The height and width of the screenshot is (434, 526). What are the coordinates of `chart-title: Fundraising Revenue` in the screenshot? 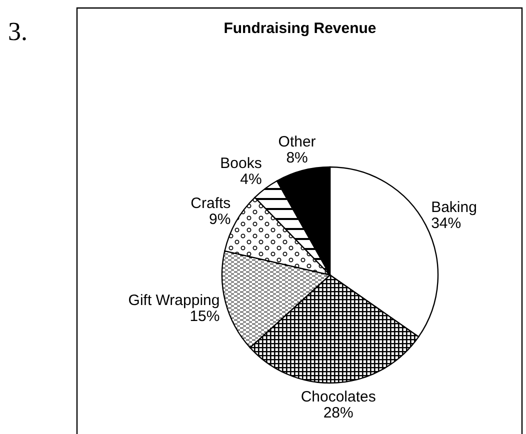 It's located at (300, 28).